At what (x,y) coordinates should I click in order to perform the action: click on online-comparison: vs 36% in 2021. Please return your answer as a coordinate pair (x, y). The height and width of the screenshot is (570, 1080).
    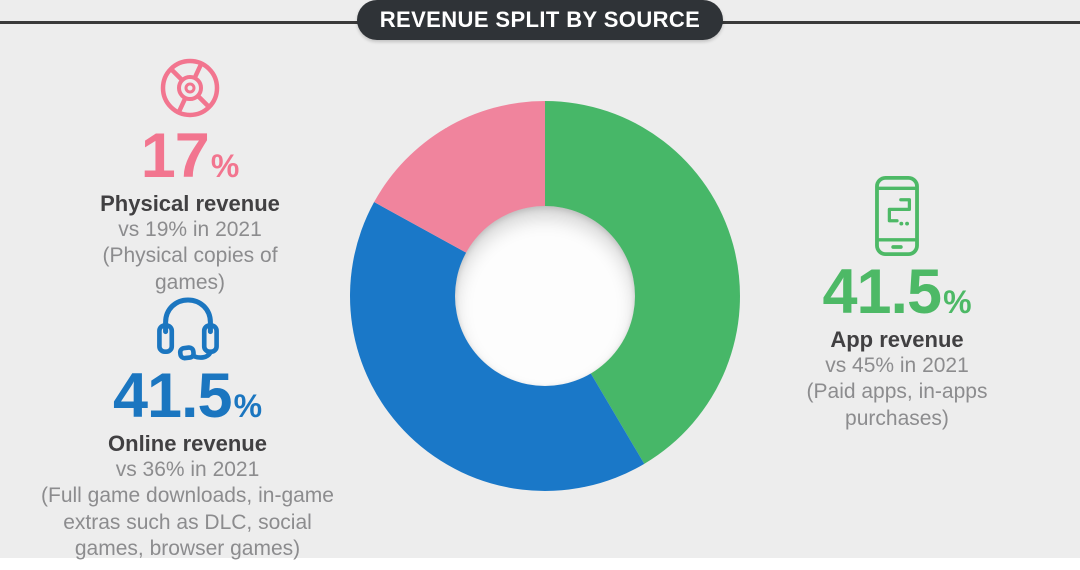
    Looking at the image, I should click on (187, 470).